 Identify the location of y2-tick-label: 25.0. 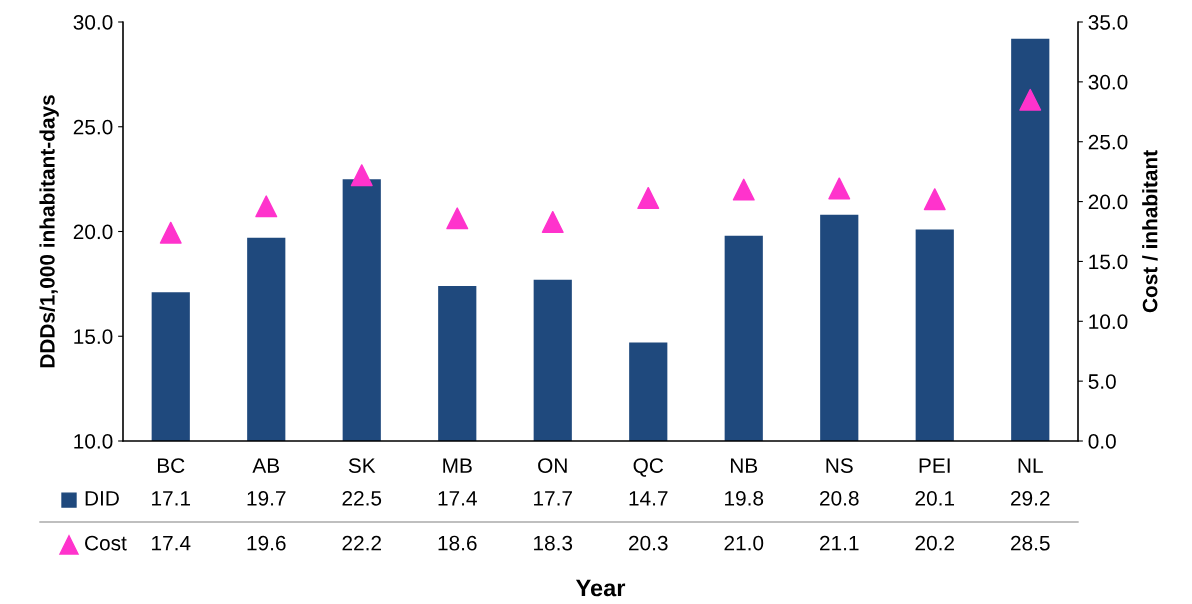
(1108, 142).